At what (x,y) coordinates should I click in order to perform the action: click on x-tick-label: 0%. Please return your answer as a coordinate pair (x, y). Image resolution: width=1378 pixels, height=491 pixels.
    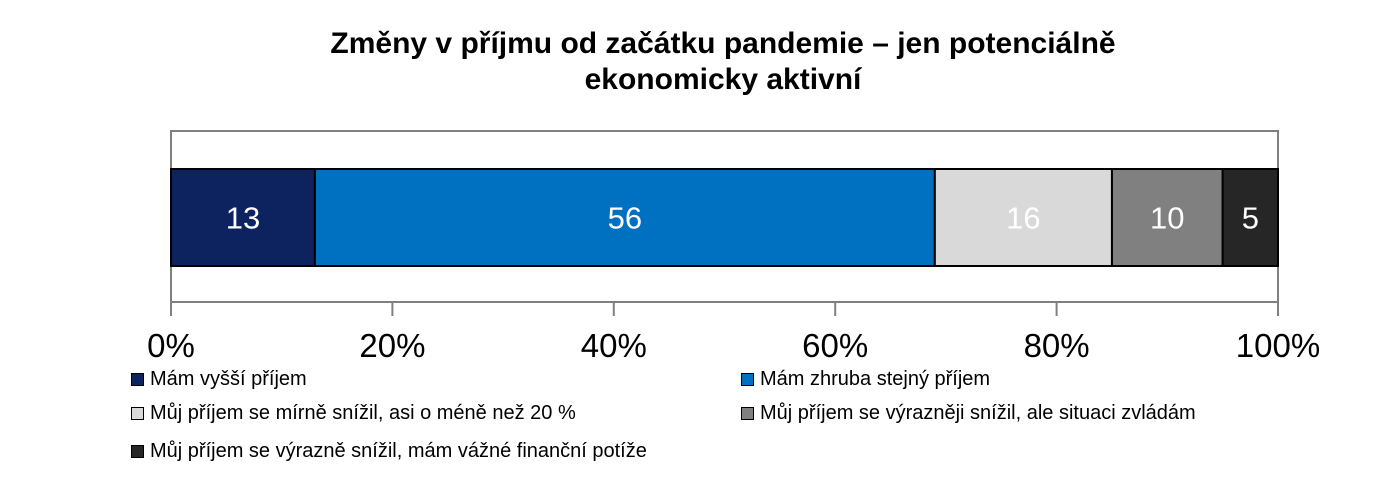
    Looking at the image, I should click on (171, 345).